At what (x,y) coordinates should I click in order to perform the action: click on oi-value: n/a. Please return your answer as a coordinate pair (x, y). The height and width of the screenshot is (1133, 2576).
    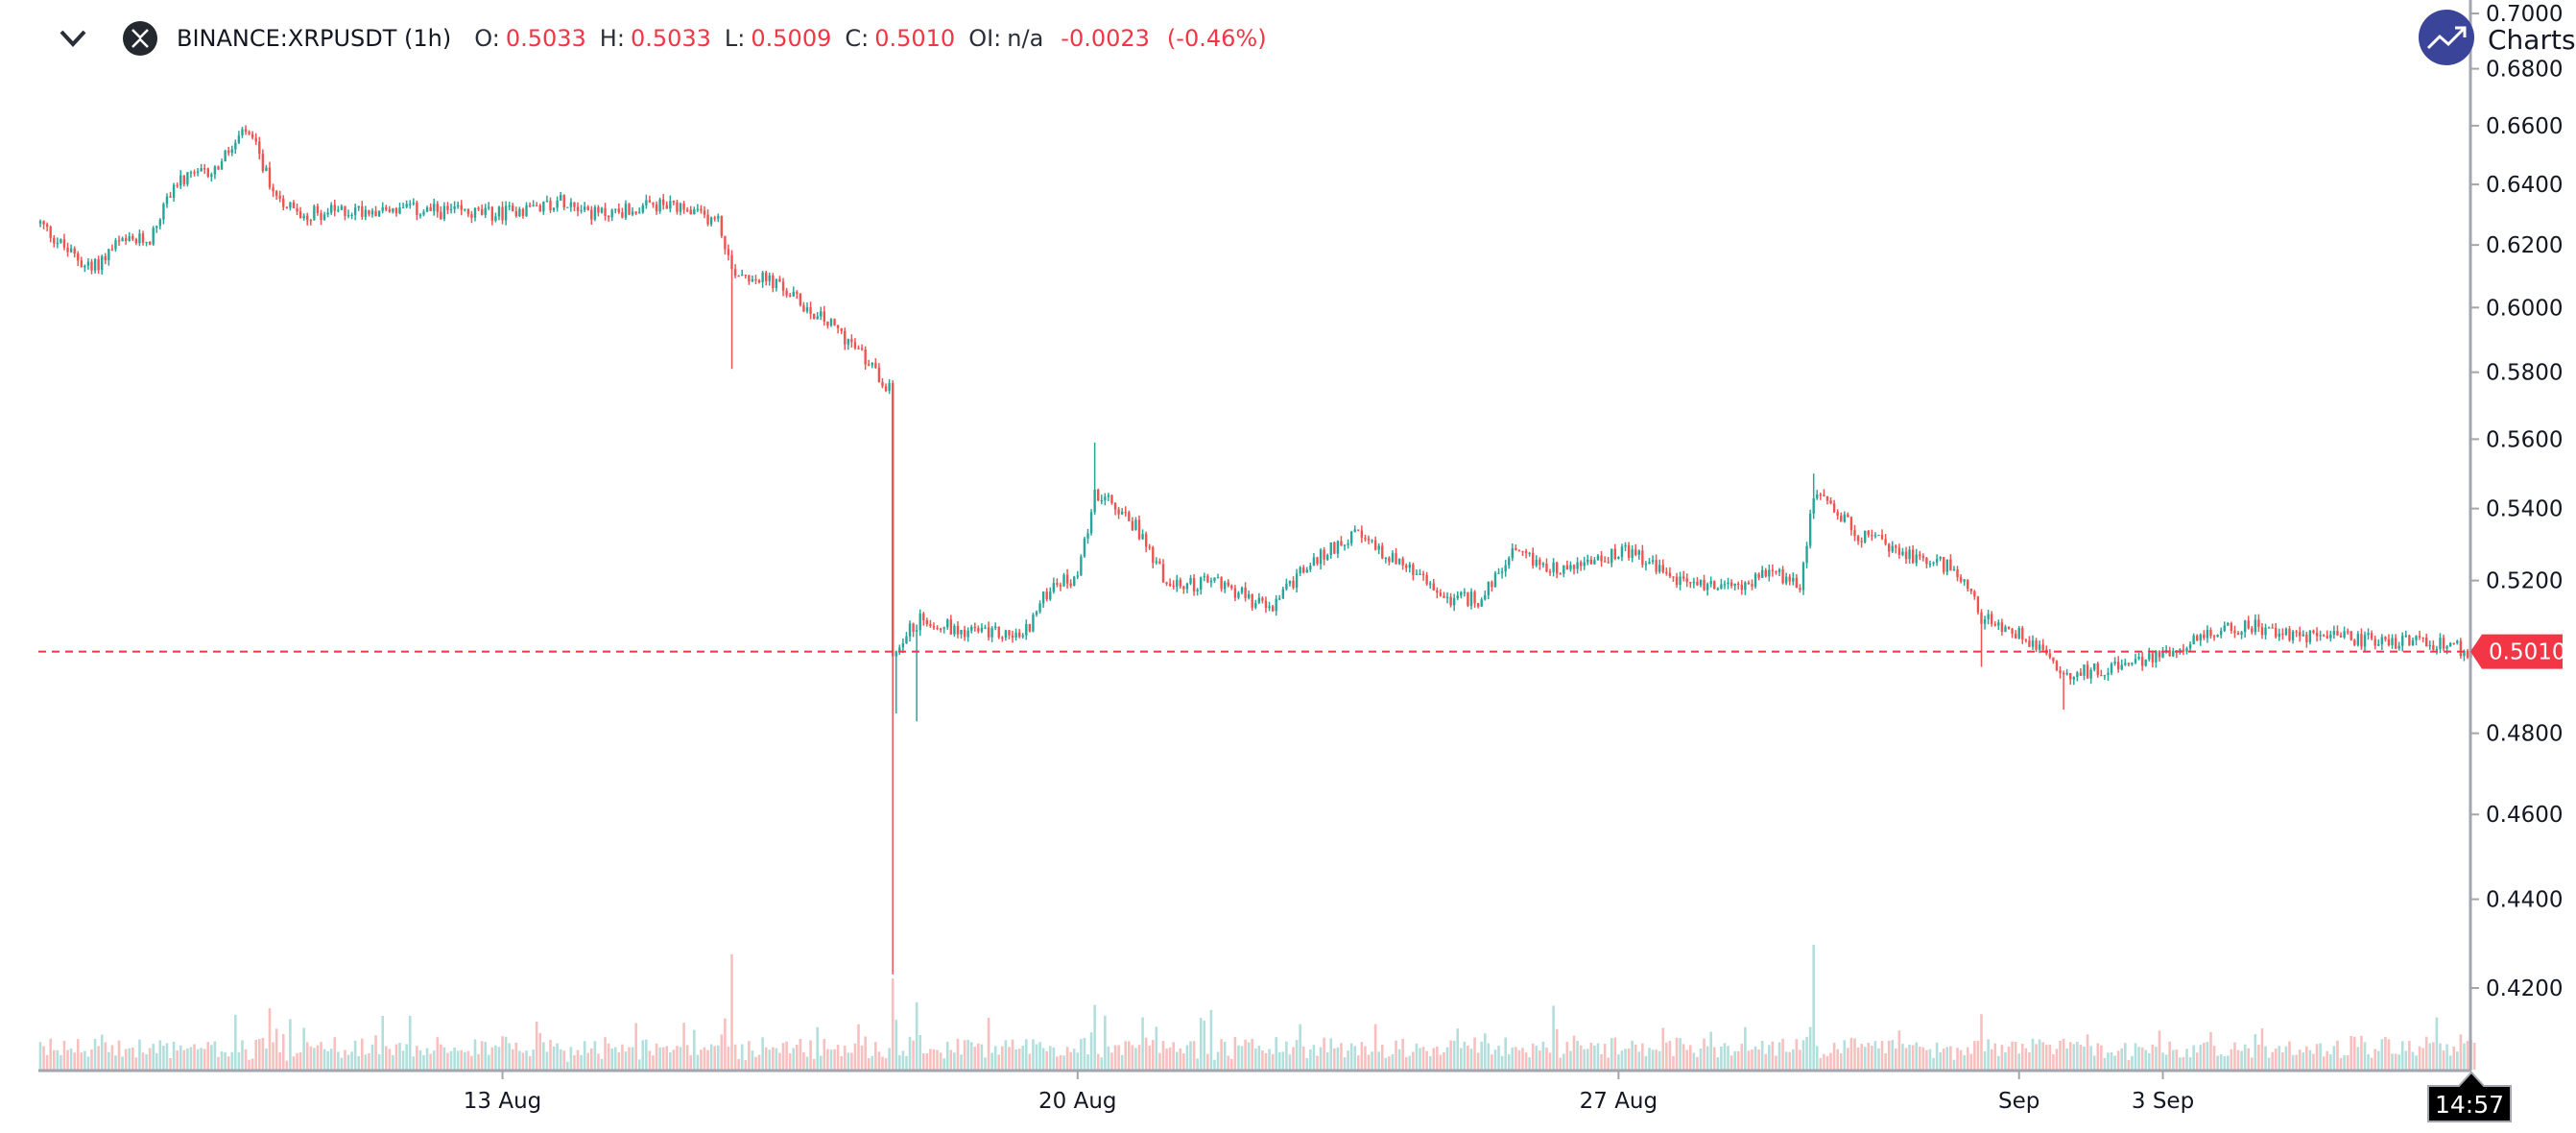
    Looking at the image, I should click on (1025, 38).